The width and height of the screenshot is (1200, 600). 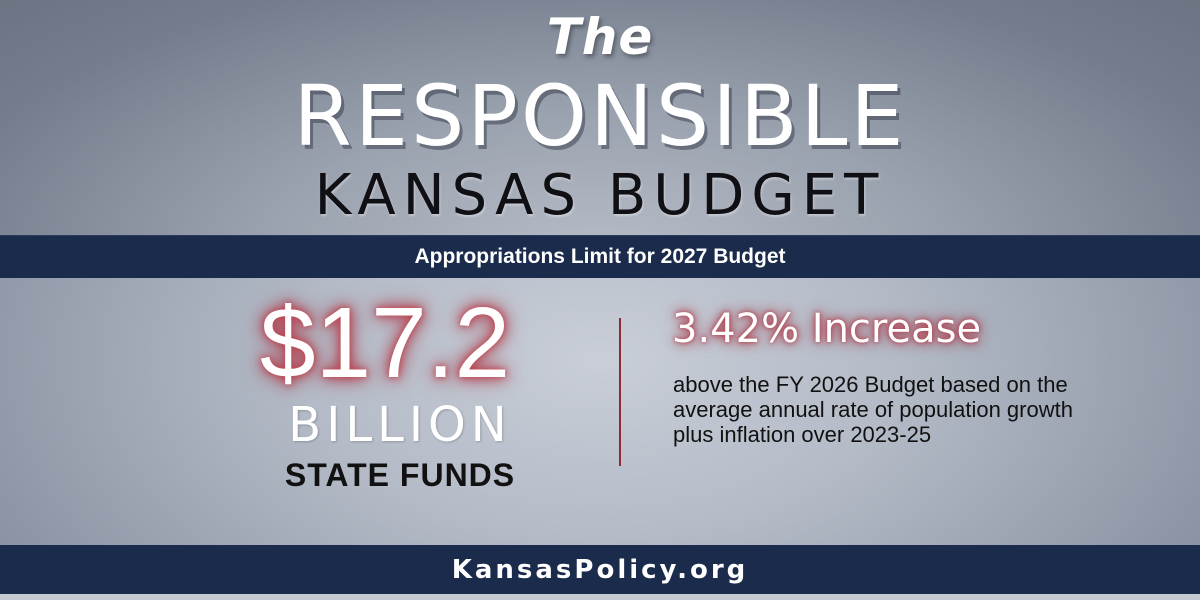 I want to click on footer-edge, so click(x=600, y=597).